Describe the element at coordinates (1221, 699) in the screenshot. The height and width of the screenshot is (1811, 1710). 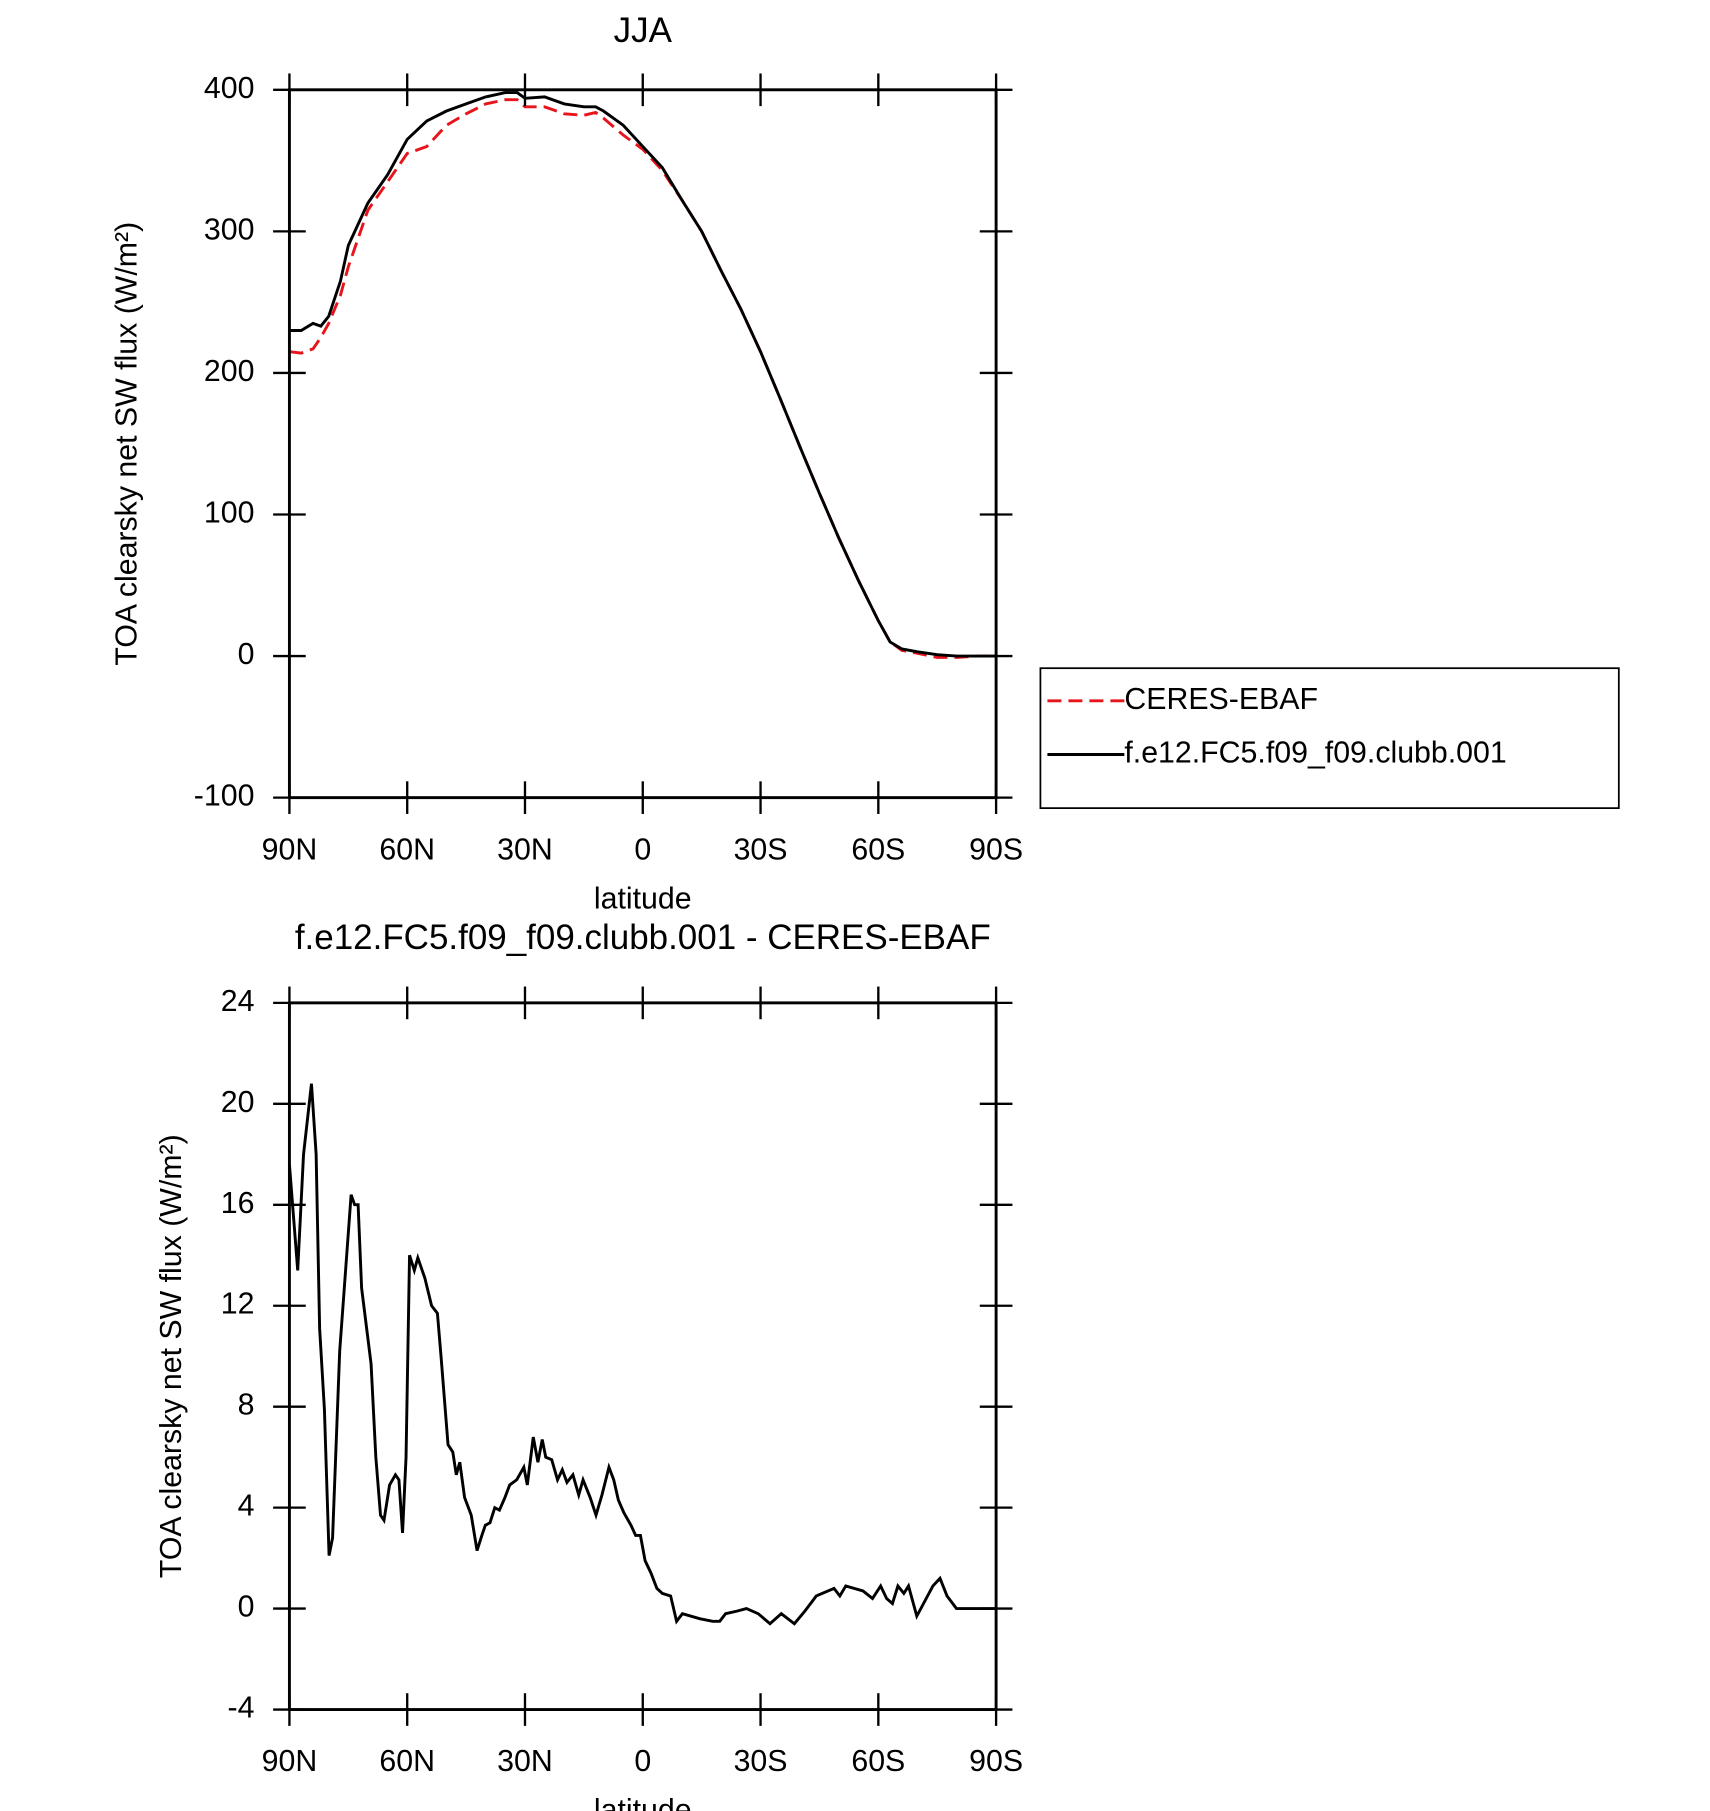
I see `legend-label: CERES-EBAF` at that location.